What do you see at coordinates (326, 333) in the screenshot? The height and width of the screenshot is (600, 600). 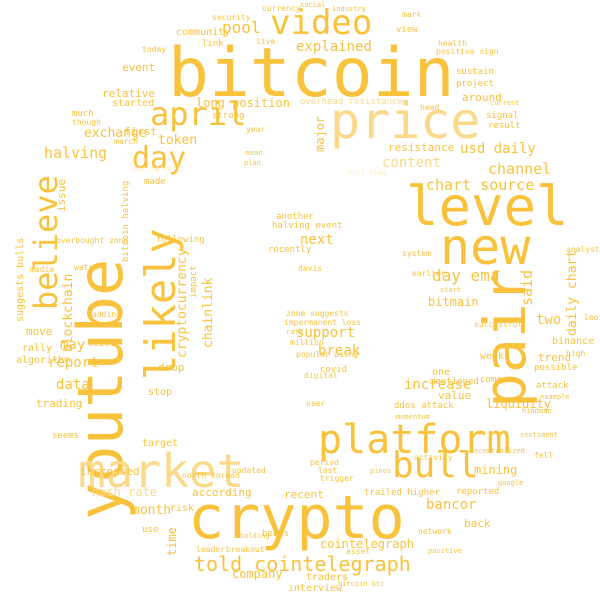 I see `word-support: support` at bounding box center [326, 333].